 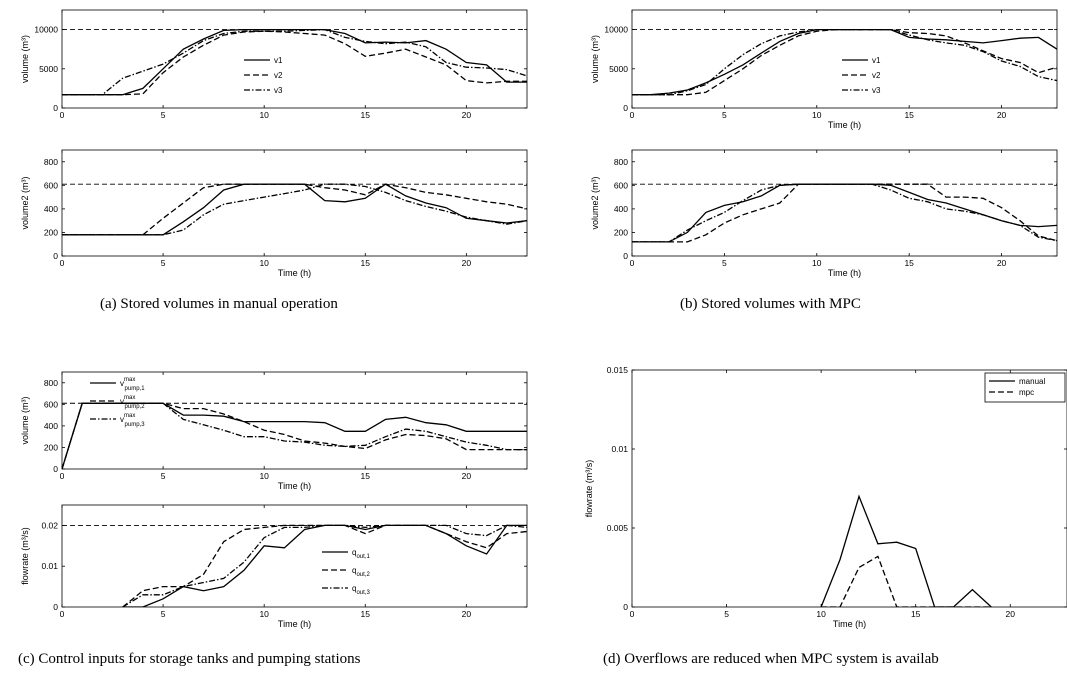 I want to click on series-line-v-pump2, so click(x=294, y=435).